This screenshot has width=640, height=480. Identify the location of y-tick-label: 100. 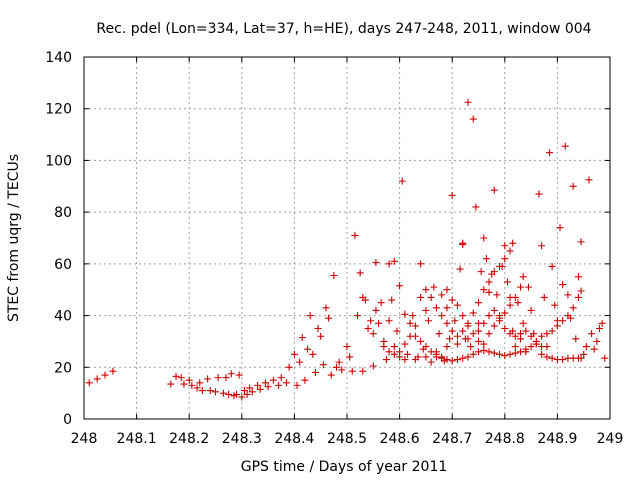
(58, 161).